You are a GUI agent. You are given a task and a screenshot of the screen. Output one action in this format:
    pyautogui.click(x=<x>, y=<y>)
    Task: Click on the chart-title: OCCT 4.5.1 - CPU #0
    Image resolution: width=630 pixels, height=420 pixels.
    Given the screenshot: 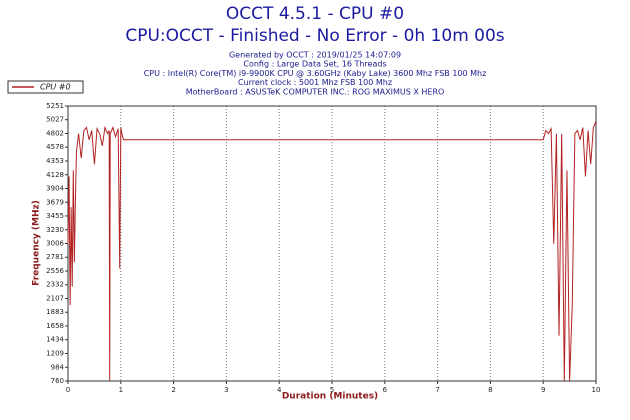 What is the action you would take?
    pyautogui.click(x=315, y=14)
    